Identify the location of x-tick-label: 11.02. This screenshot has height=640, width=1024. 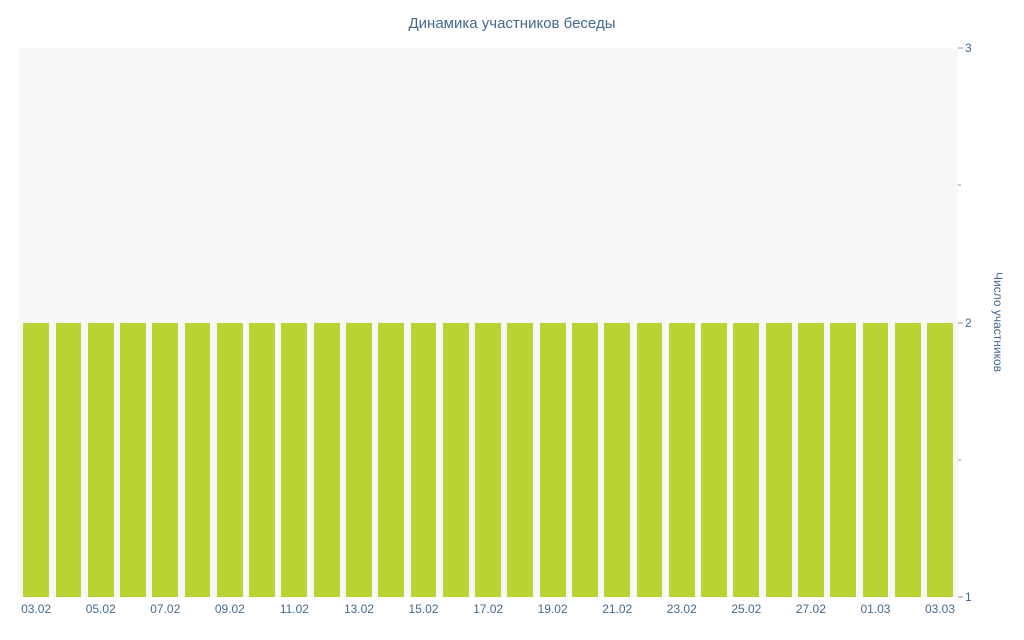
(294, 609).